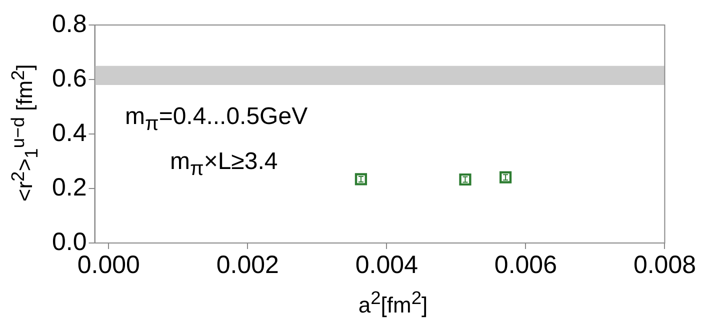 This screenshot has height=331, width=706. I want to click on y-tick-label: 0.6, so click(69, 78).